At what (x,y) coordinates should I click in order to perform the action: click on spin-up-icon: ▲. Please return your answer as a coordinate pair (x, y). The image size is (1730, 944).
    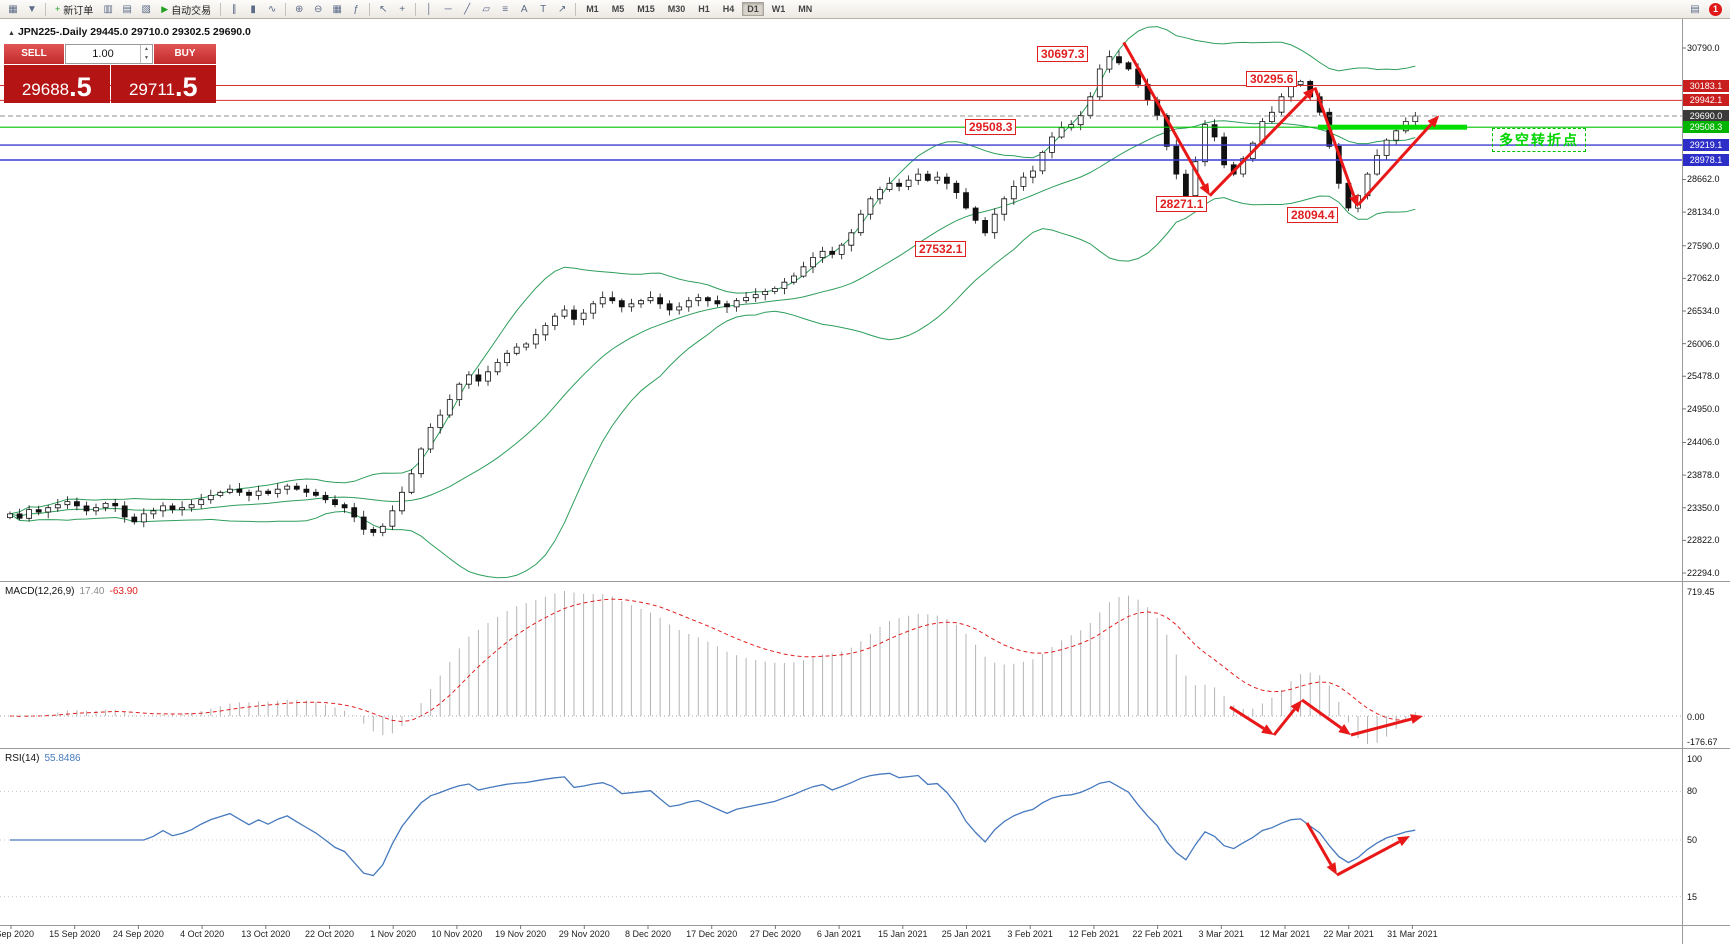
    Looking at the image, I should click on (146, 49).